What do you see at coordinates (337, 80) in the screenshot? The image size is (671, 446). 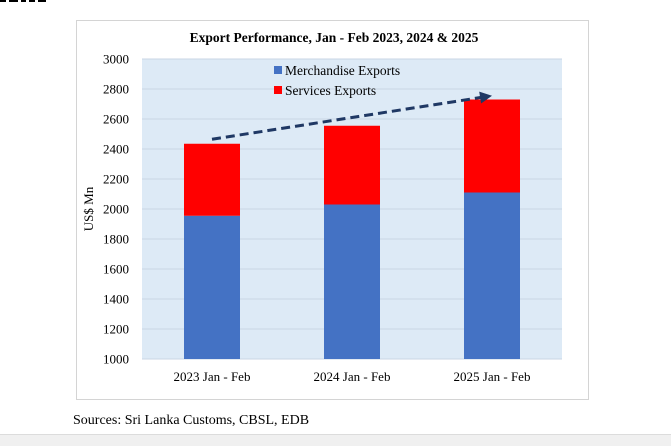 I see `legend: Merchandise Exports Services Exports` at bounding box center [337, 80].